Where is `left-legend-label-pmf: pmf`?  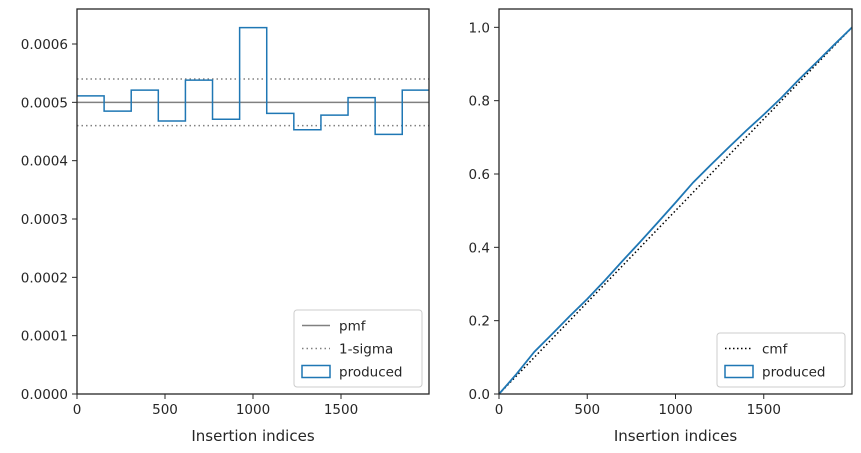 left-legend-label-pmf: pmf is located at coordinates (353, 327).